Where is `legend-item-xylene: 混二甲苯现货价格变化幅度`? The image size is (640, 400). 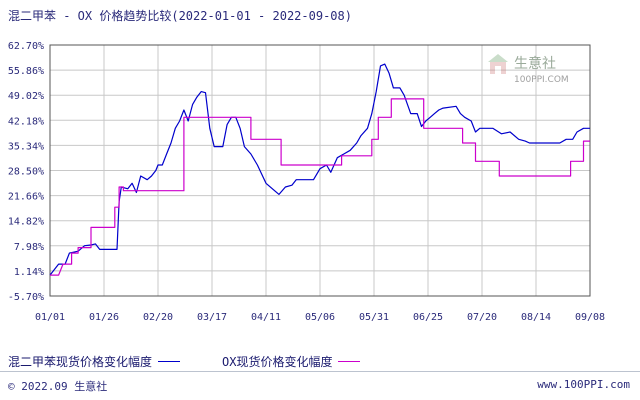 legend-item-xylene: 混二甲苯现货价格变化幅度 is located at coordinates (94, 361).